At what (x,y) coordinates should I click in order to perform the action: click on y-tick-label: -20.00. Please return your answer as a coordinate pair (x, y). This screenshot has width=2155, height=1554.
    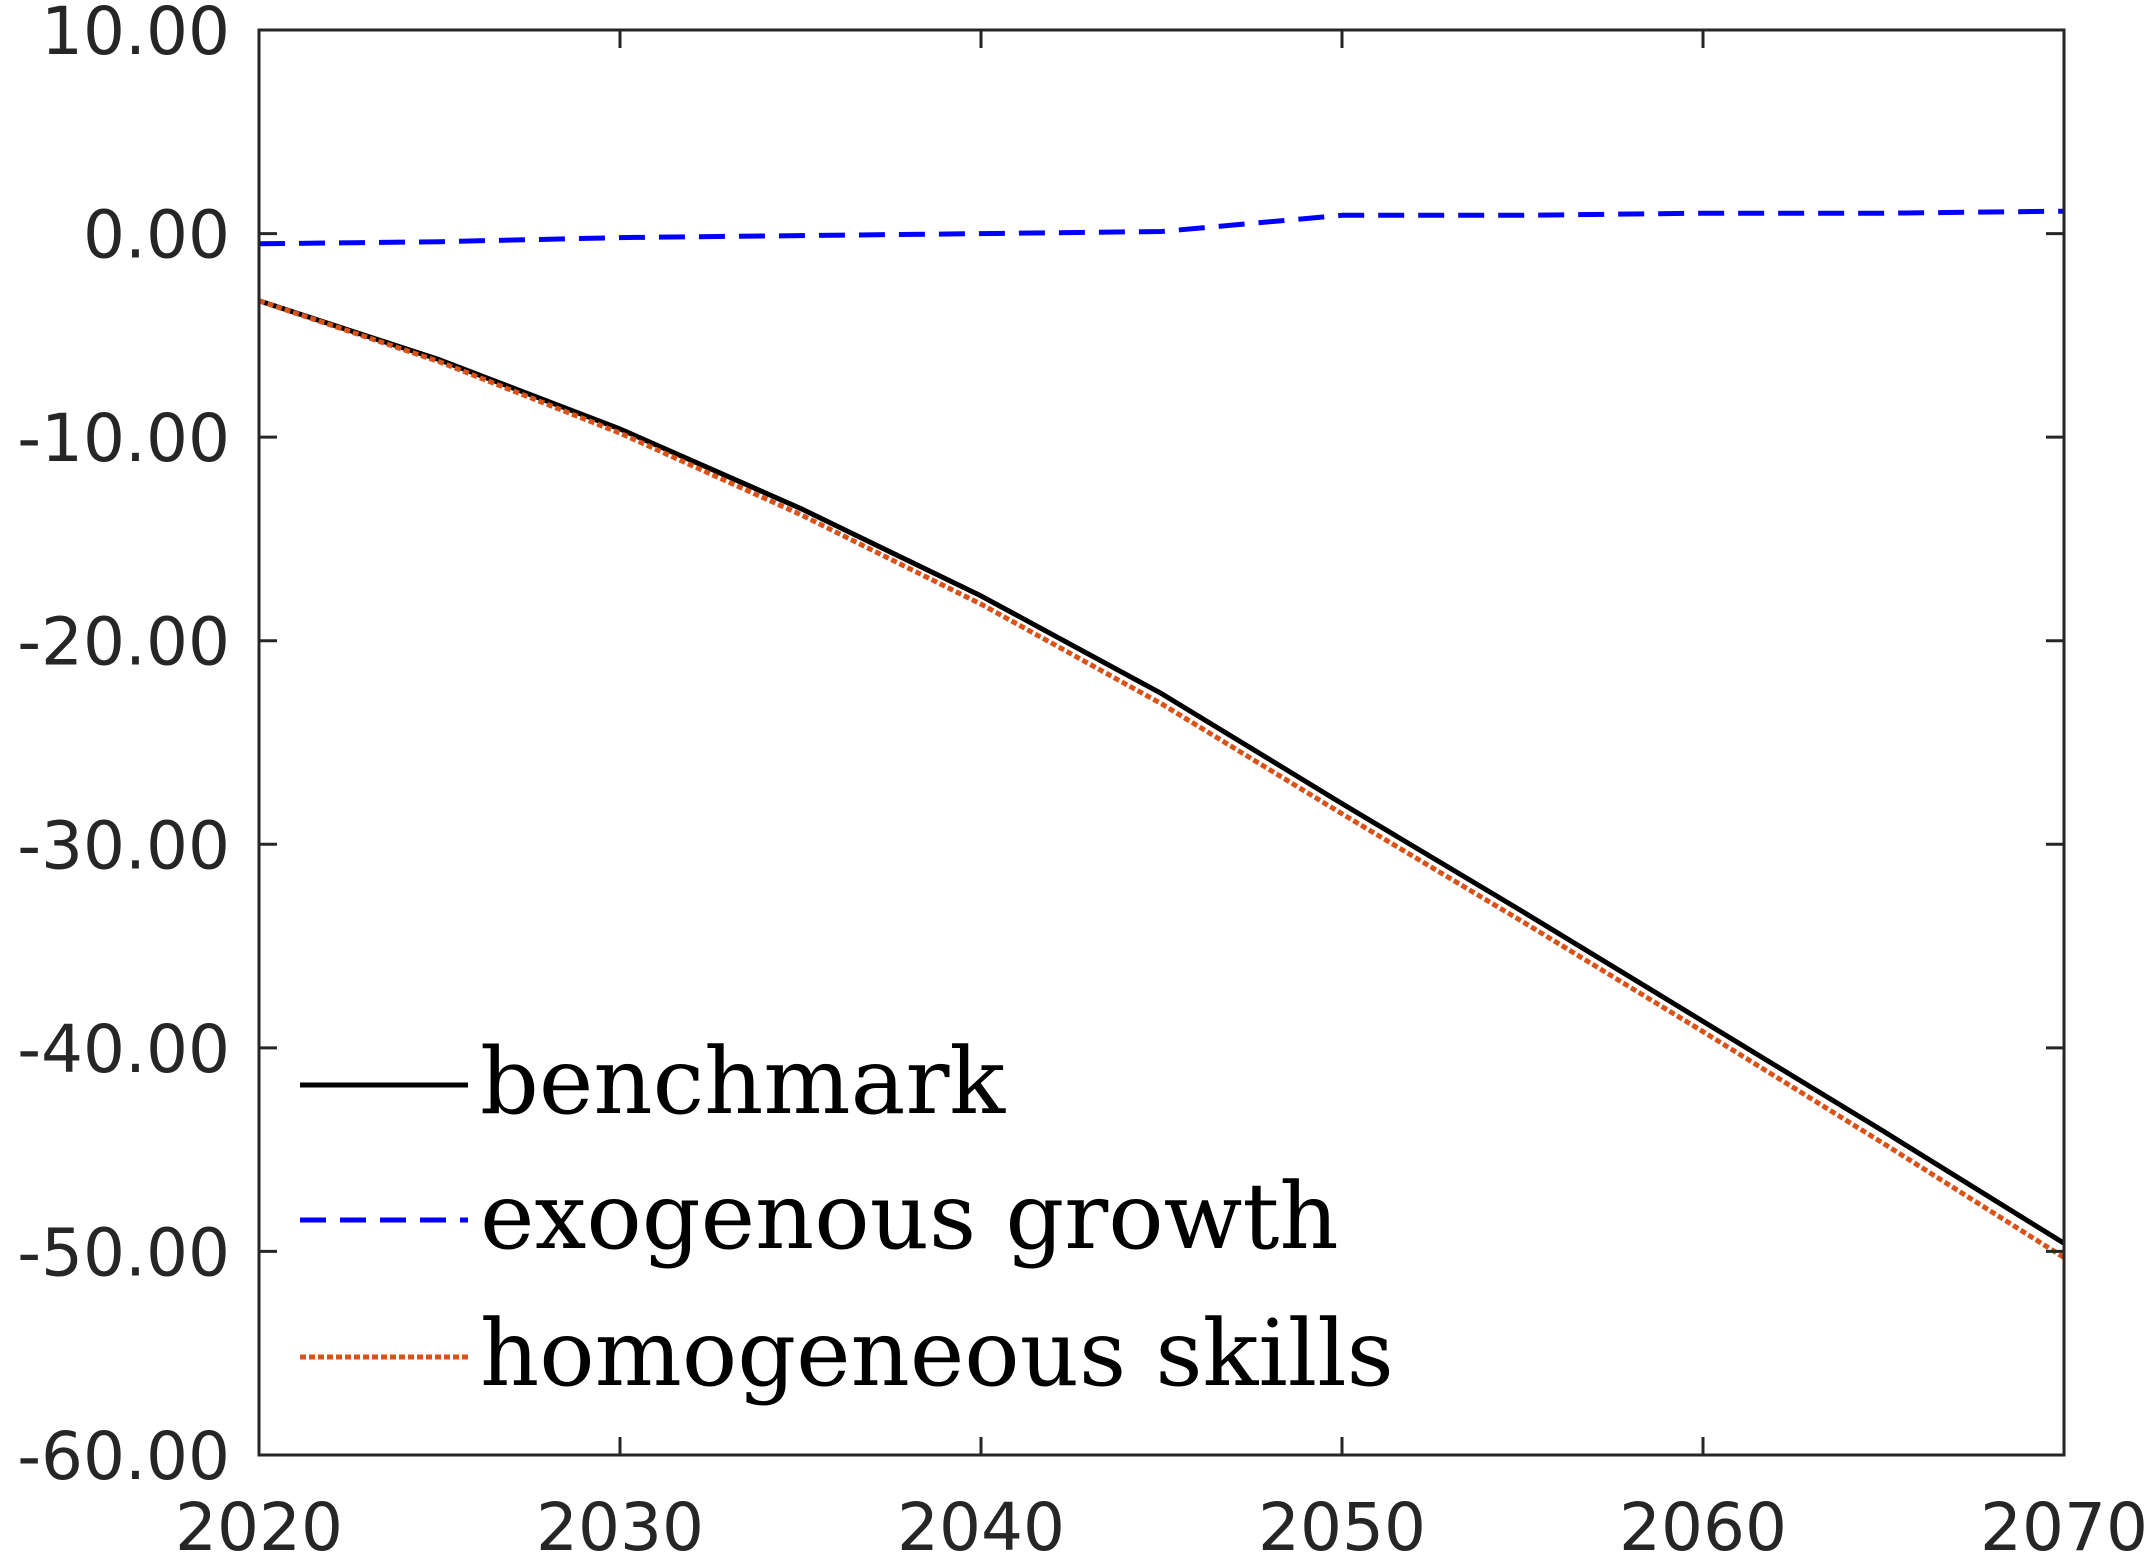
    Looking at the image, I should click on (123, 642).